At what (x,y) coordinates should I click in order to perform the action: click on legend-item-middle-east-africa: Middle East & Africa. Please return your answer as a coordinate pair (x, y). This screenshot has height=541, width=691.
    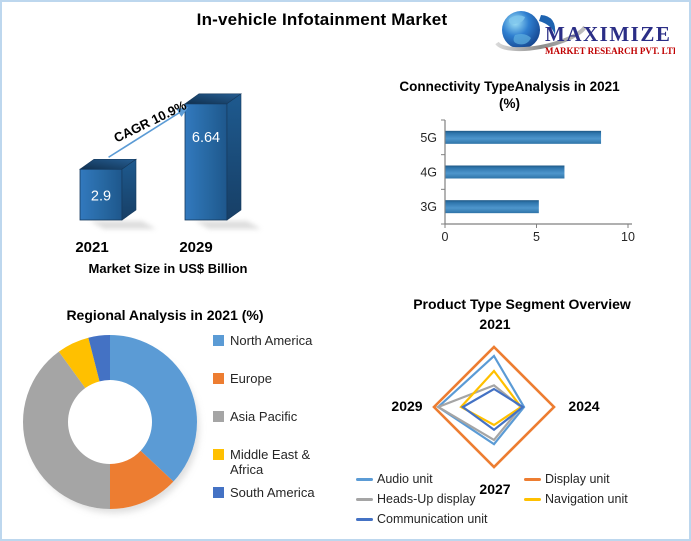
    Looking at the image, I should click on (274, 462).